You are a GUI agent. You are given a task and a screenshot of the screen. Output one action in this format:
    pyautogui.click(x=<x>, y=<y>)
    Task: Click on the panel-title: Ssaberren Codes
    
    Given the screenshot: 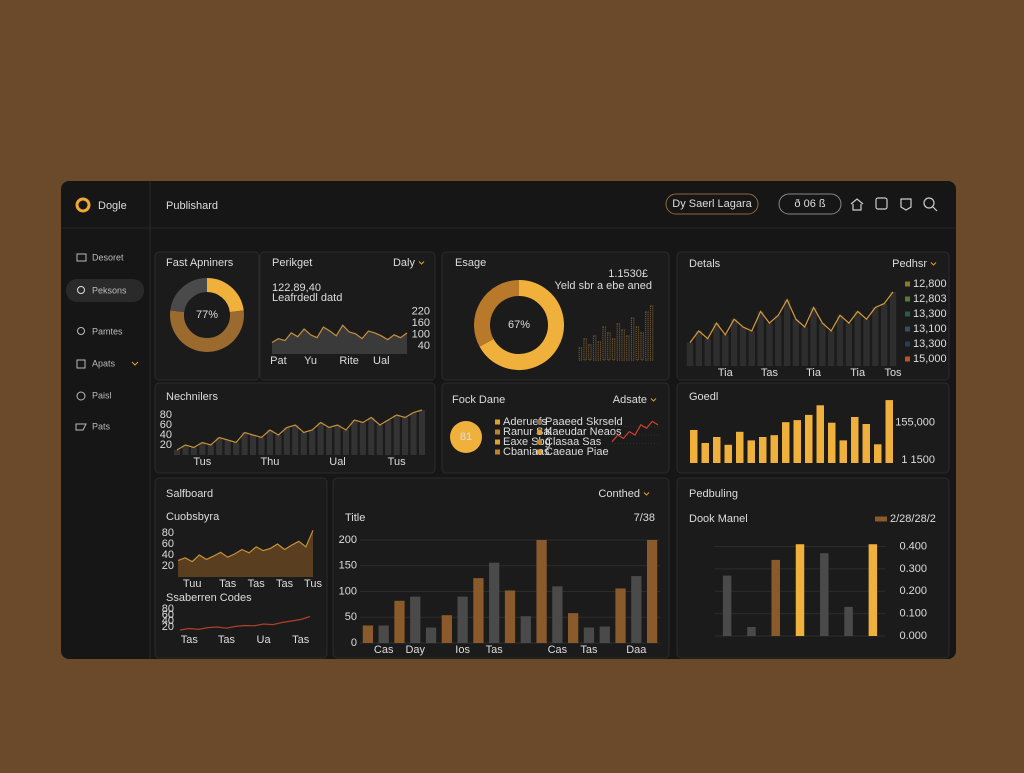 What is the action you would take?
    pyautogui.click(x=209, y=598)
    